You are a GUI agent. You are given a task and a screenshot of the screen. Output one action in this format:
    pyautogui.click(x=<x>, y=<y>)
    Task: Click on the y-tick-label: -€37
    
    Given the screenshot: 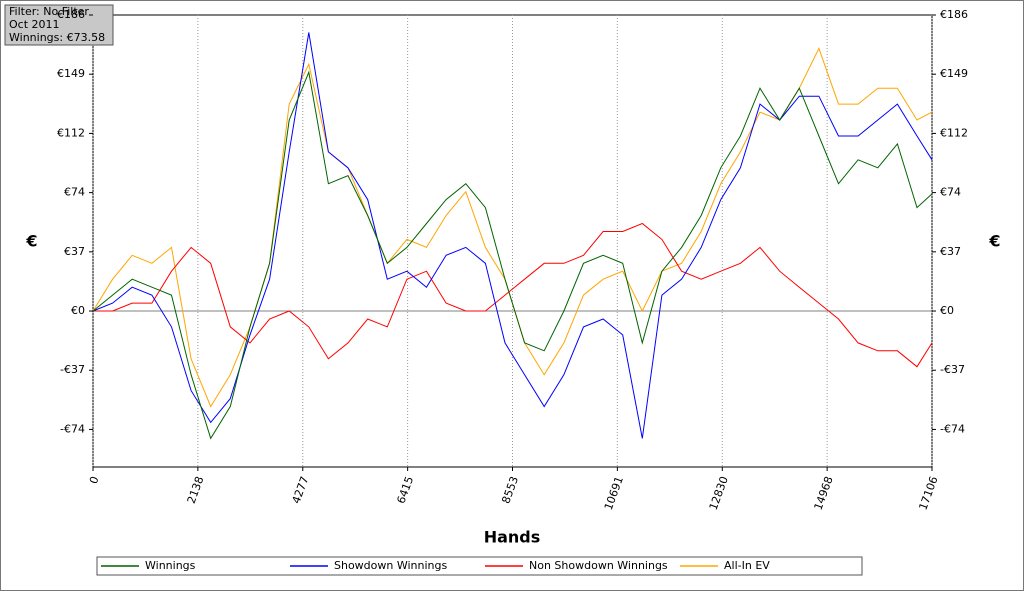 What is the action you would take?
    pyautogui.click(x=72, y=369)
    